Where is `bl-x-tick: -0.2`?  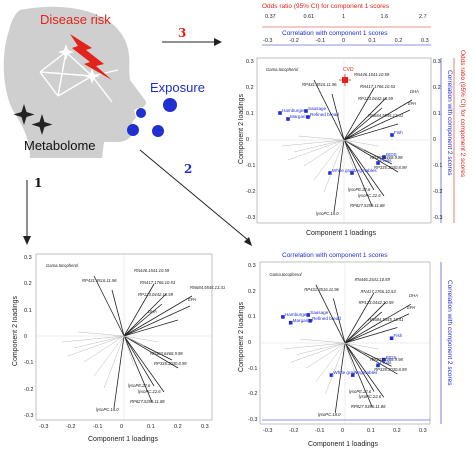
bl-x-tick: -0.2 is located at coordinates (71, 427).